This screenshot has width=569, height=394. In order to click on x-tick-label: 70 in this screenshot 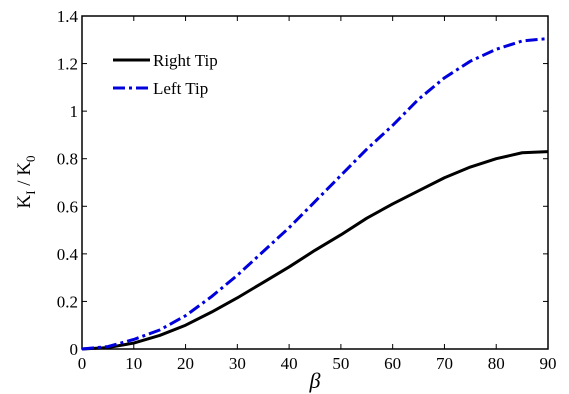, I will do `click(444, 363)`.